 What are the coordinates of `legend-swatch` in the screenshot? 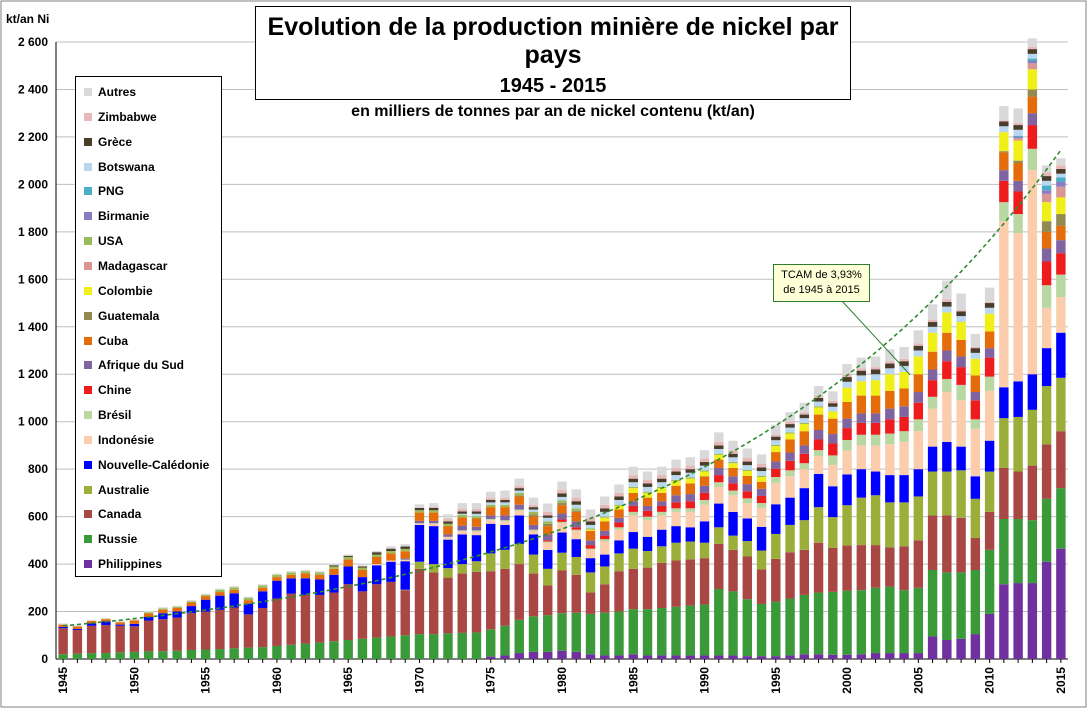 It's located at (88, 514).